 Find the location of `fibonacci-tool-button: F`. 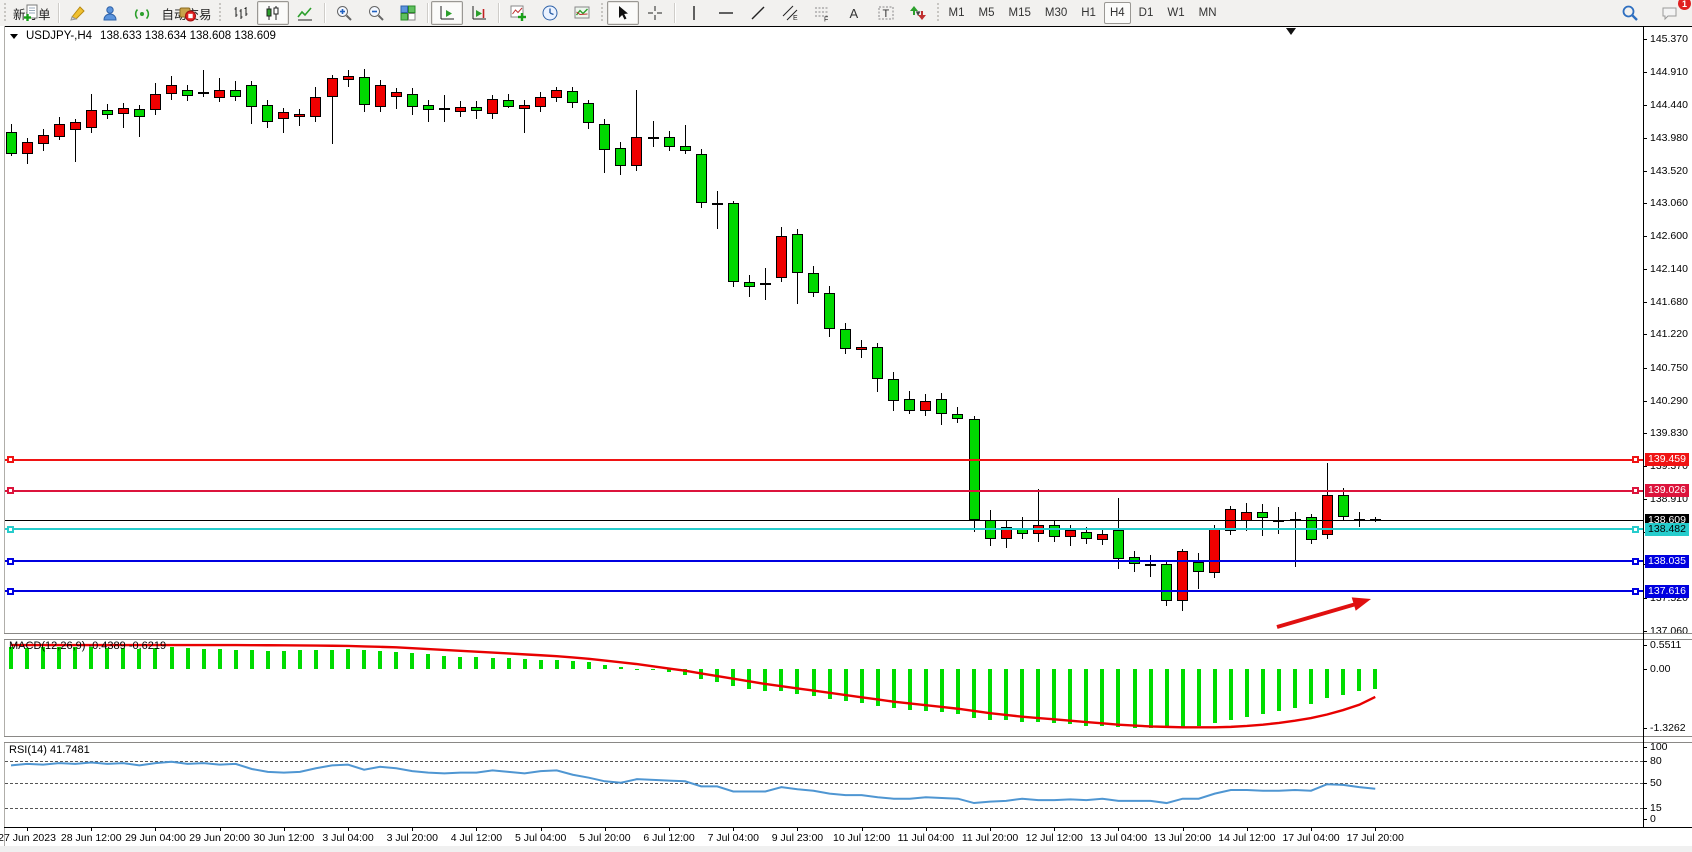

fibonacci-tool-button: F is located at coordinates (822, 13).